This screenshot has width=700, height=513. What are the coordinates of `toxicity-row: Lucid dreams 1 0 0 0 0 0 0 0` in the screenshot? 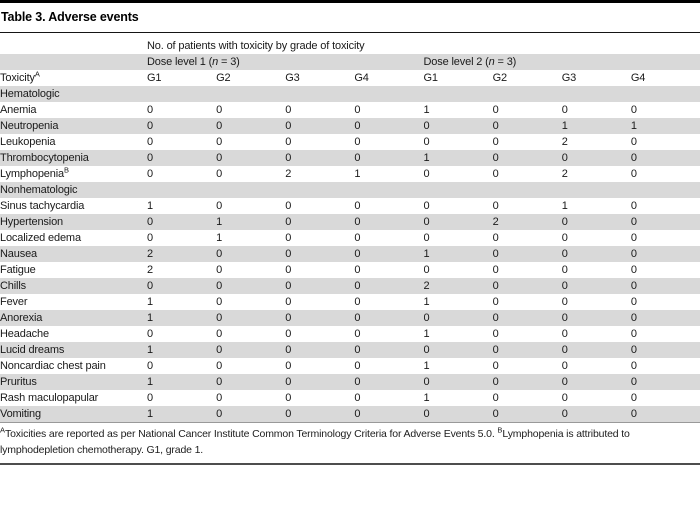 It's located at (350, 350).